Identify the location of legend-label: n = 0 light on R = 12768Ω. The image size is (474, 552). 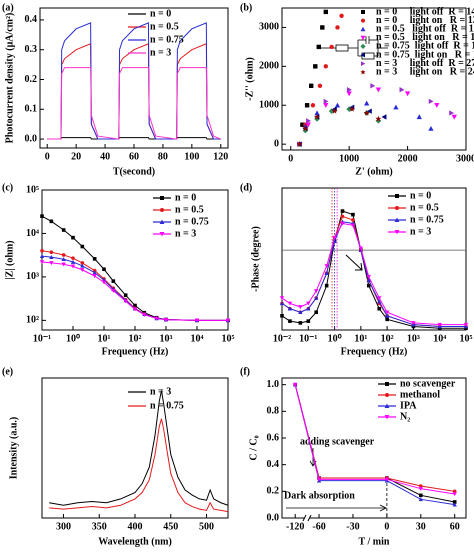
(425, 20).